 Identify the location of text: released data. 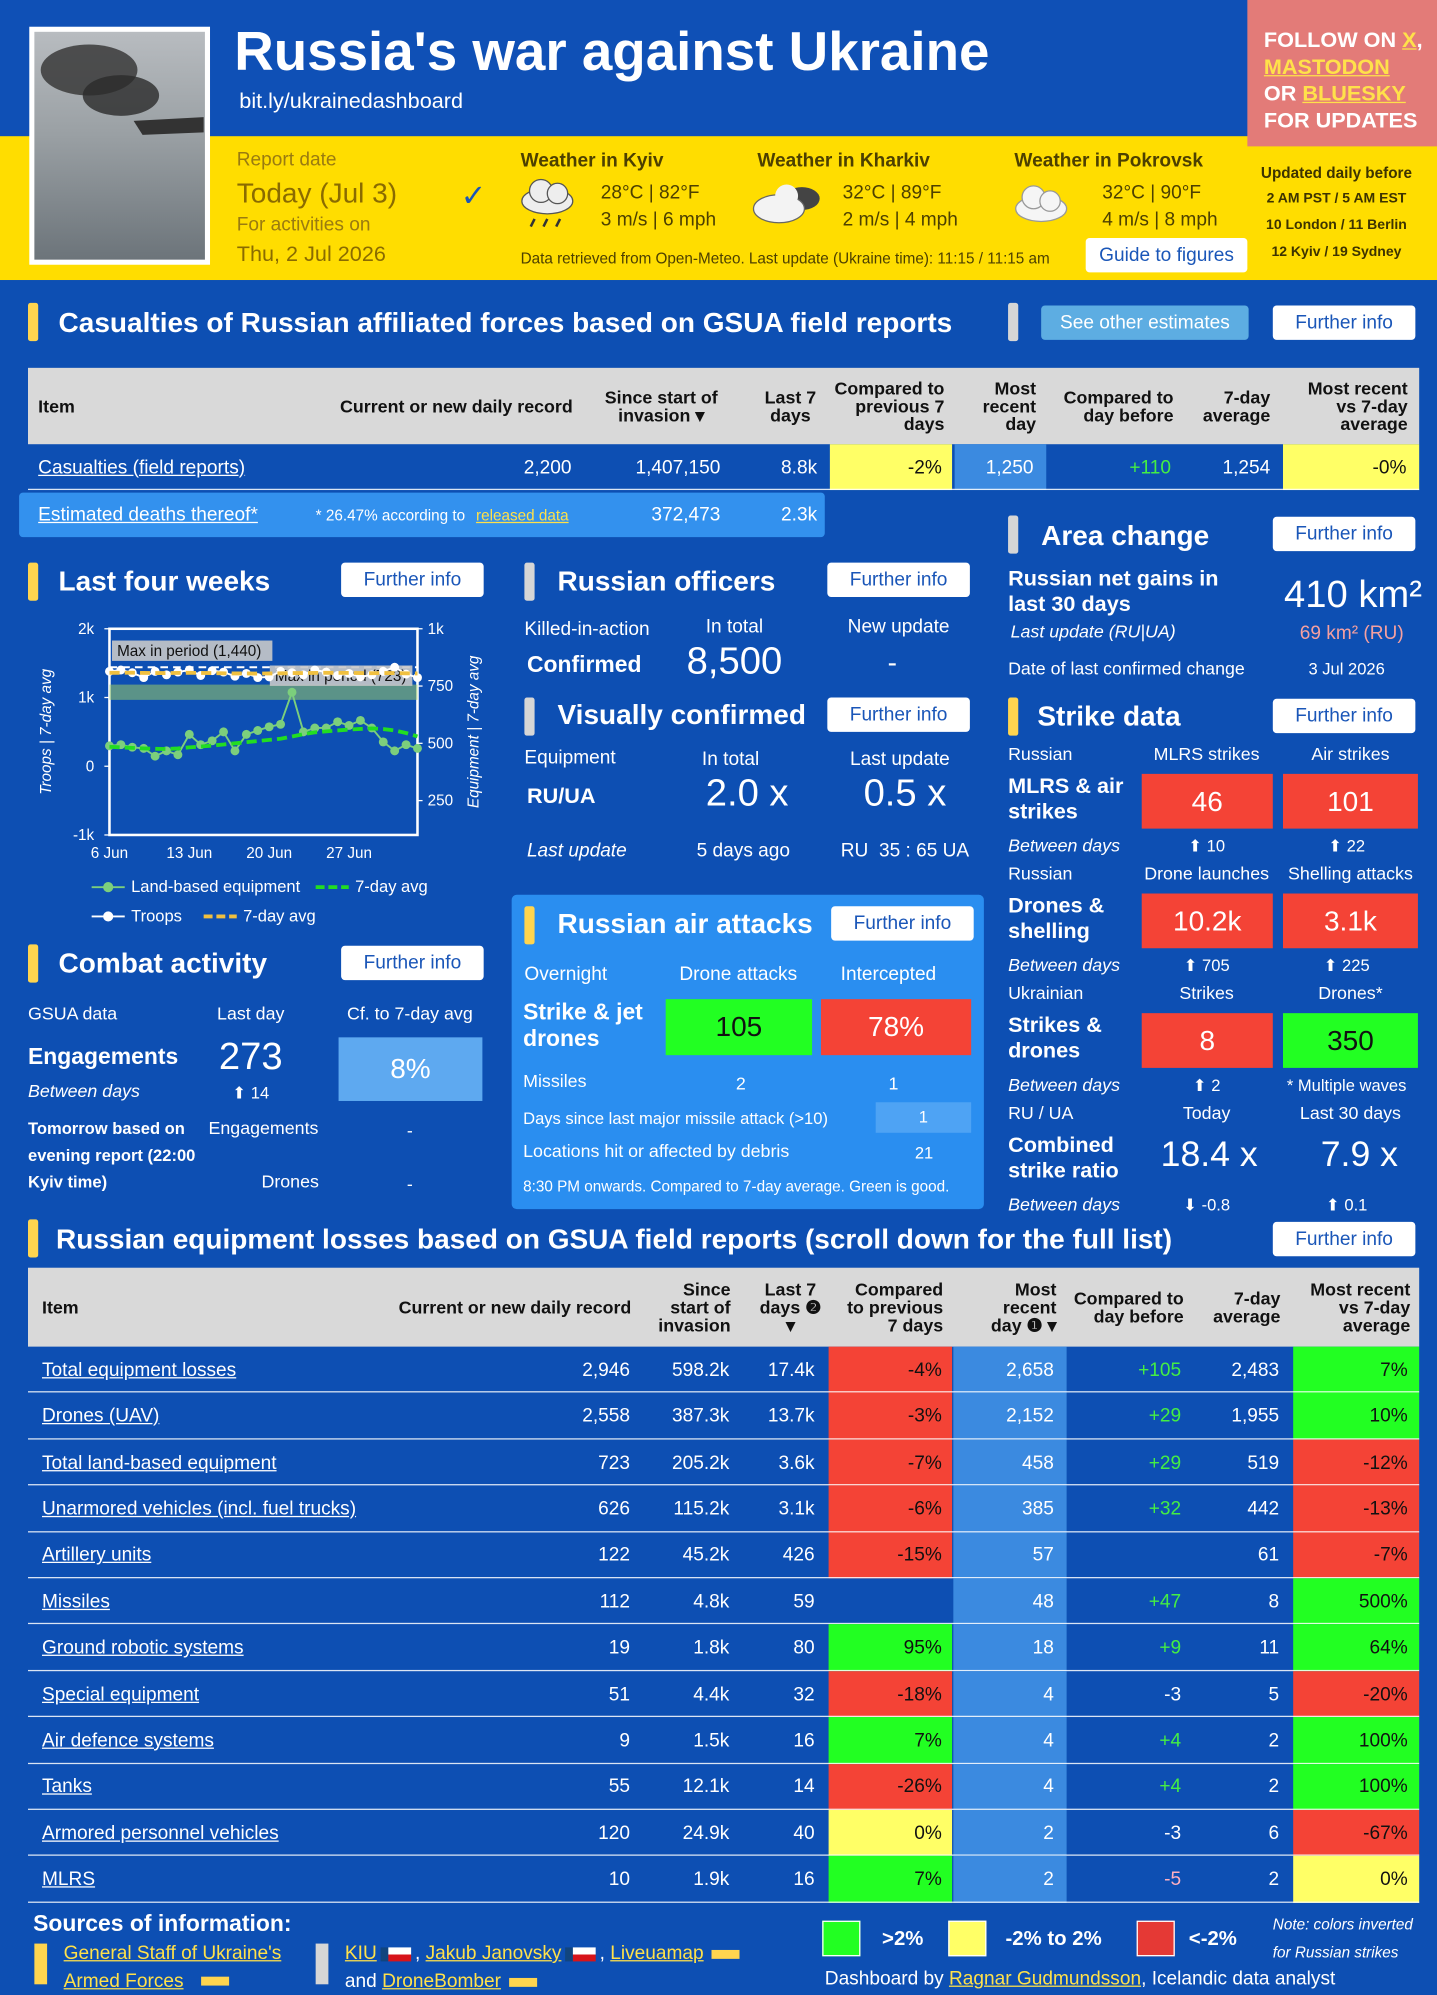
(522, 515).